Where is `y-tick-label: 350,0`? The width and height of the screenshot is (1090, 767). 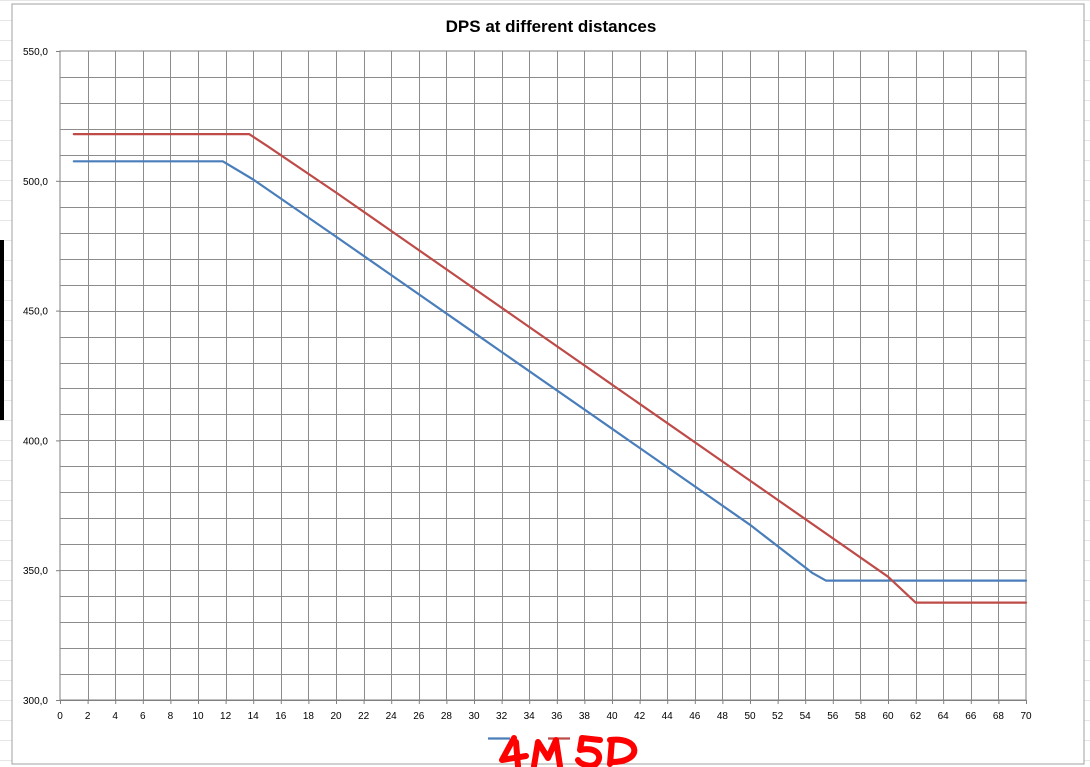 y-tick-label: 350,0 is located at coordinates (35, 571).